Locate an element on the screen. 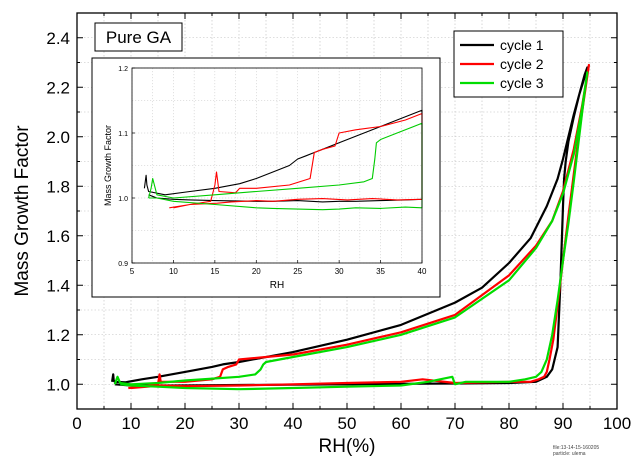  main-x-tick-label: 50 is located at coordinates (347, 423).